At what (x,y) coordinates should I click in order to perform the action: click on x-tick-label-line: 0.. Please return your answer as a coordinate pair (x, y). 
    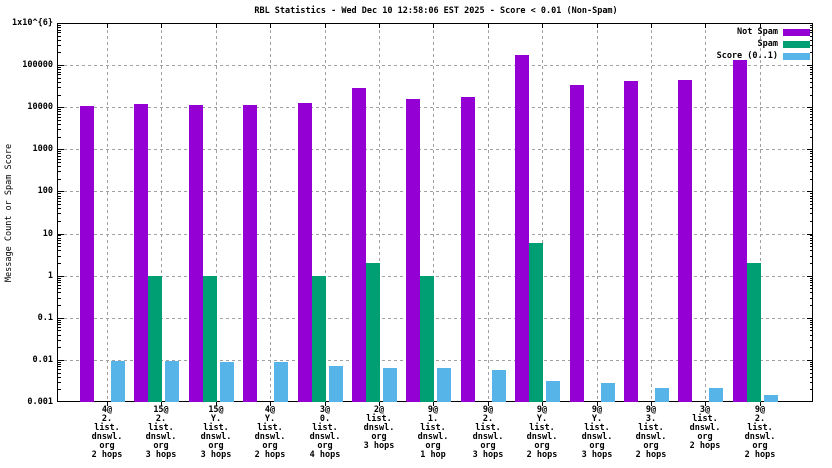
    Looking at the image, I should click on (325, 419).